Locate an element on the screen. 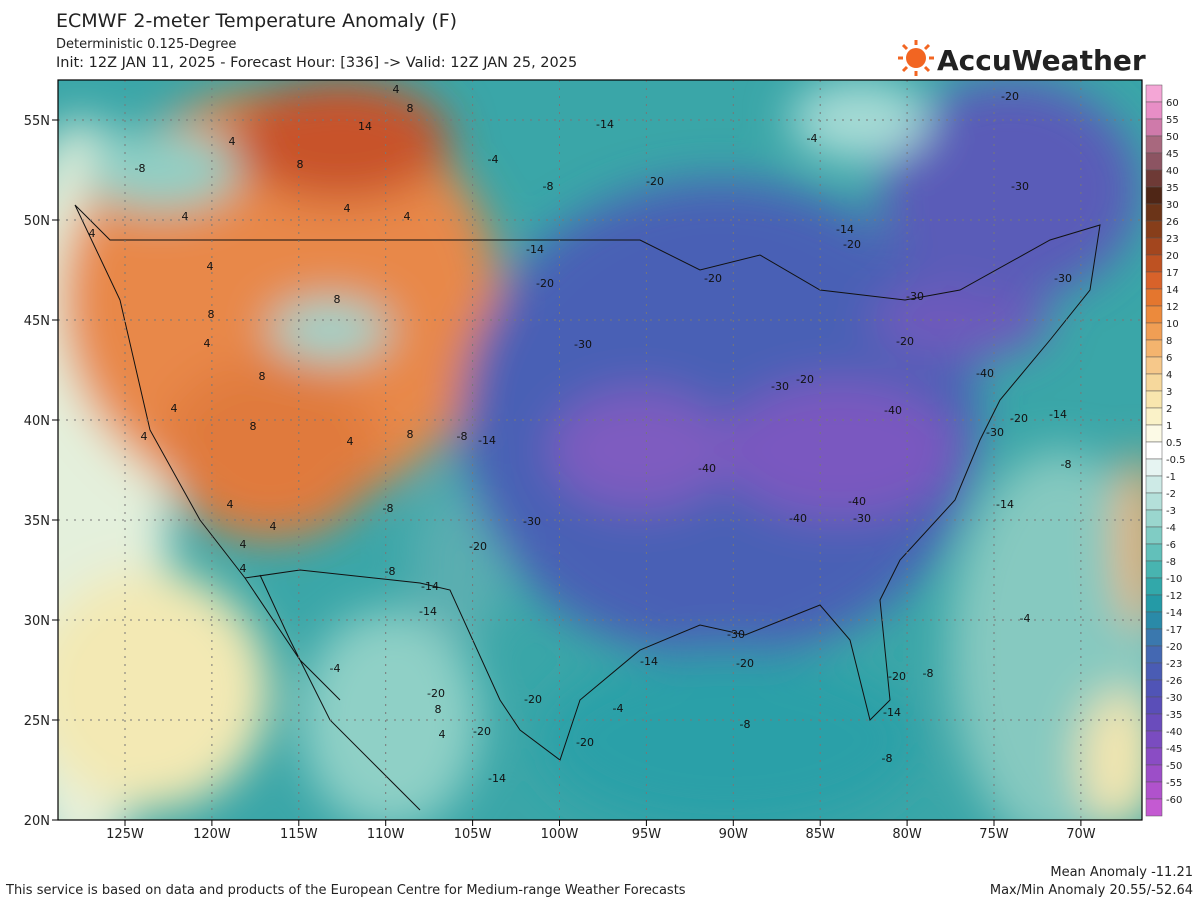 The width and height of the screenshot is (1200, 904). lon-label: 95W is located at coordinates (647, 834).